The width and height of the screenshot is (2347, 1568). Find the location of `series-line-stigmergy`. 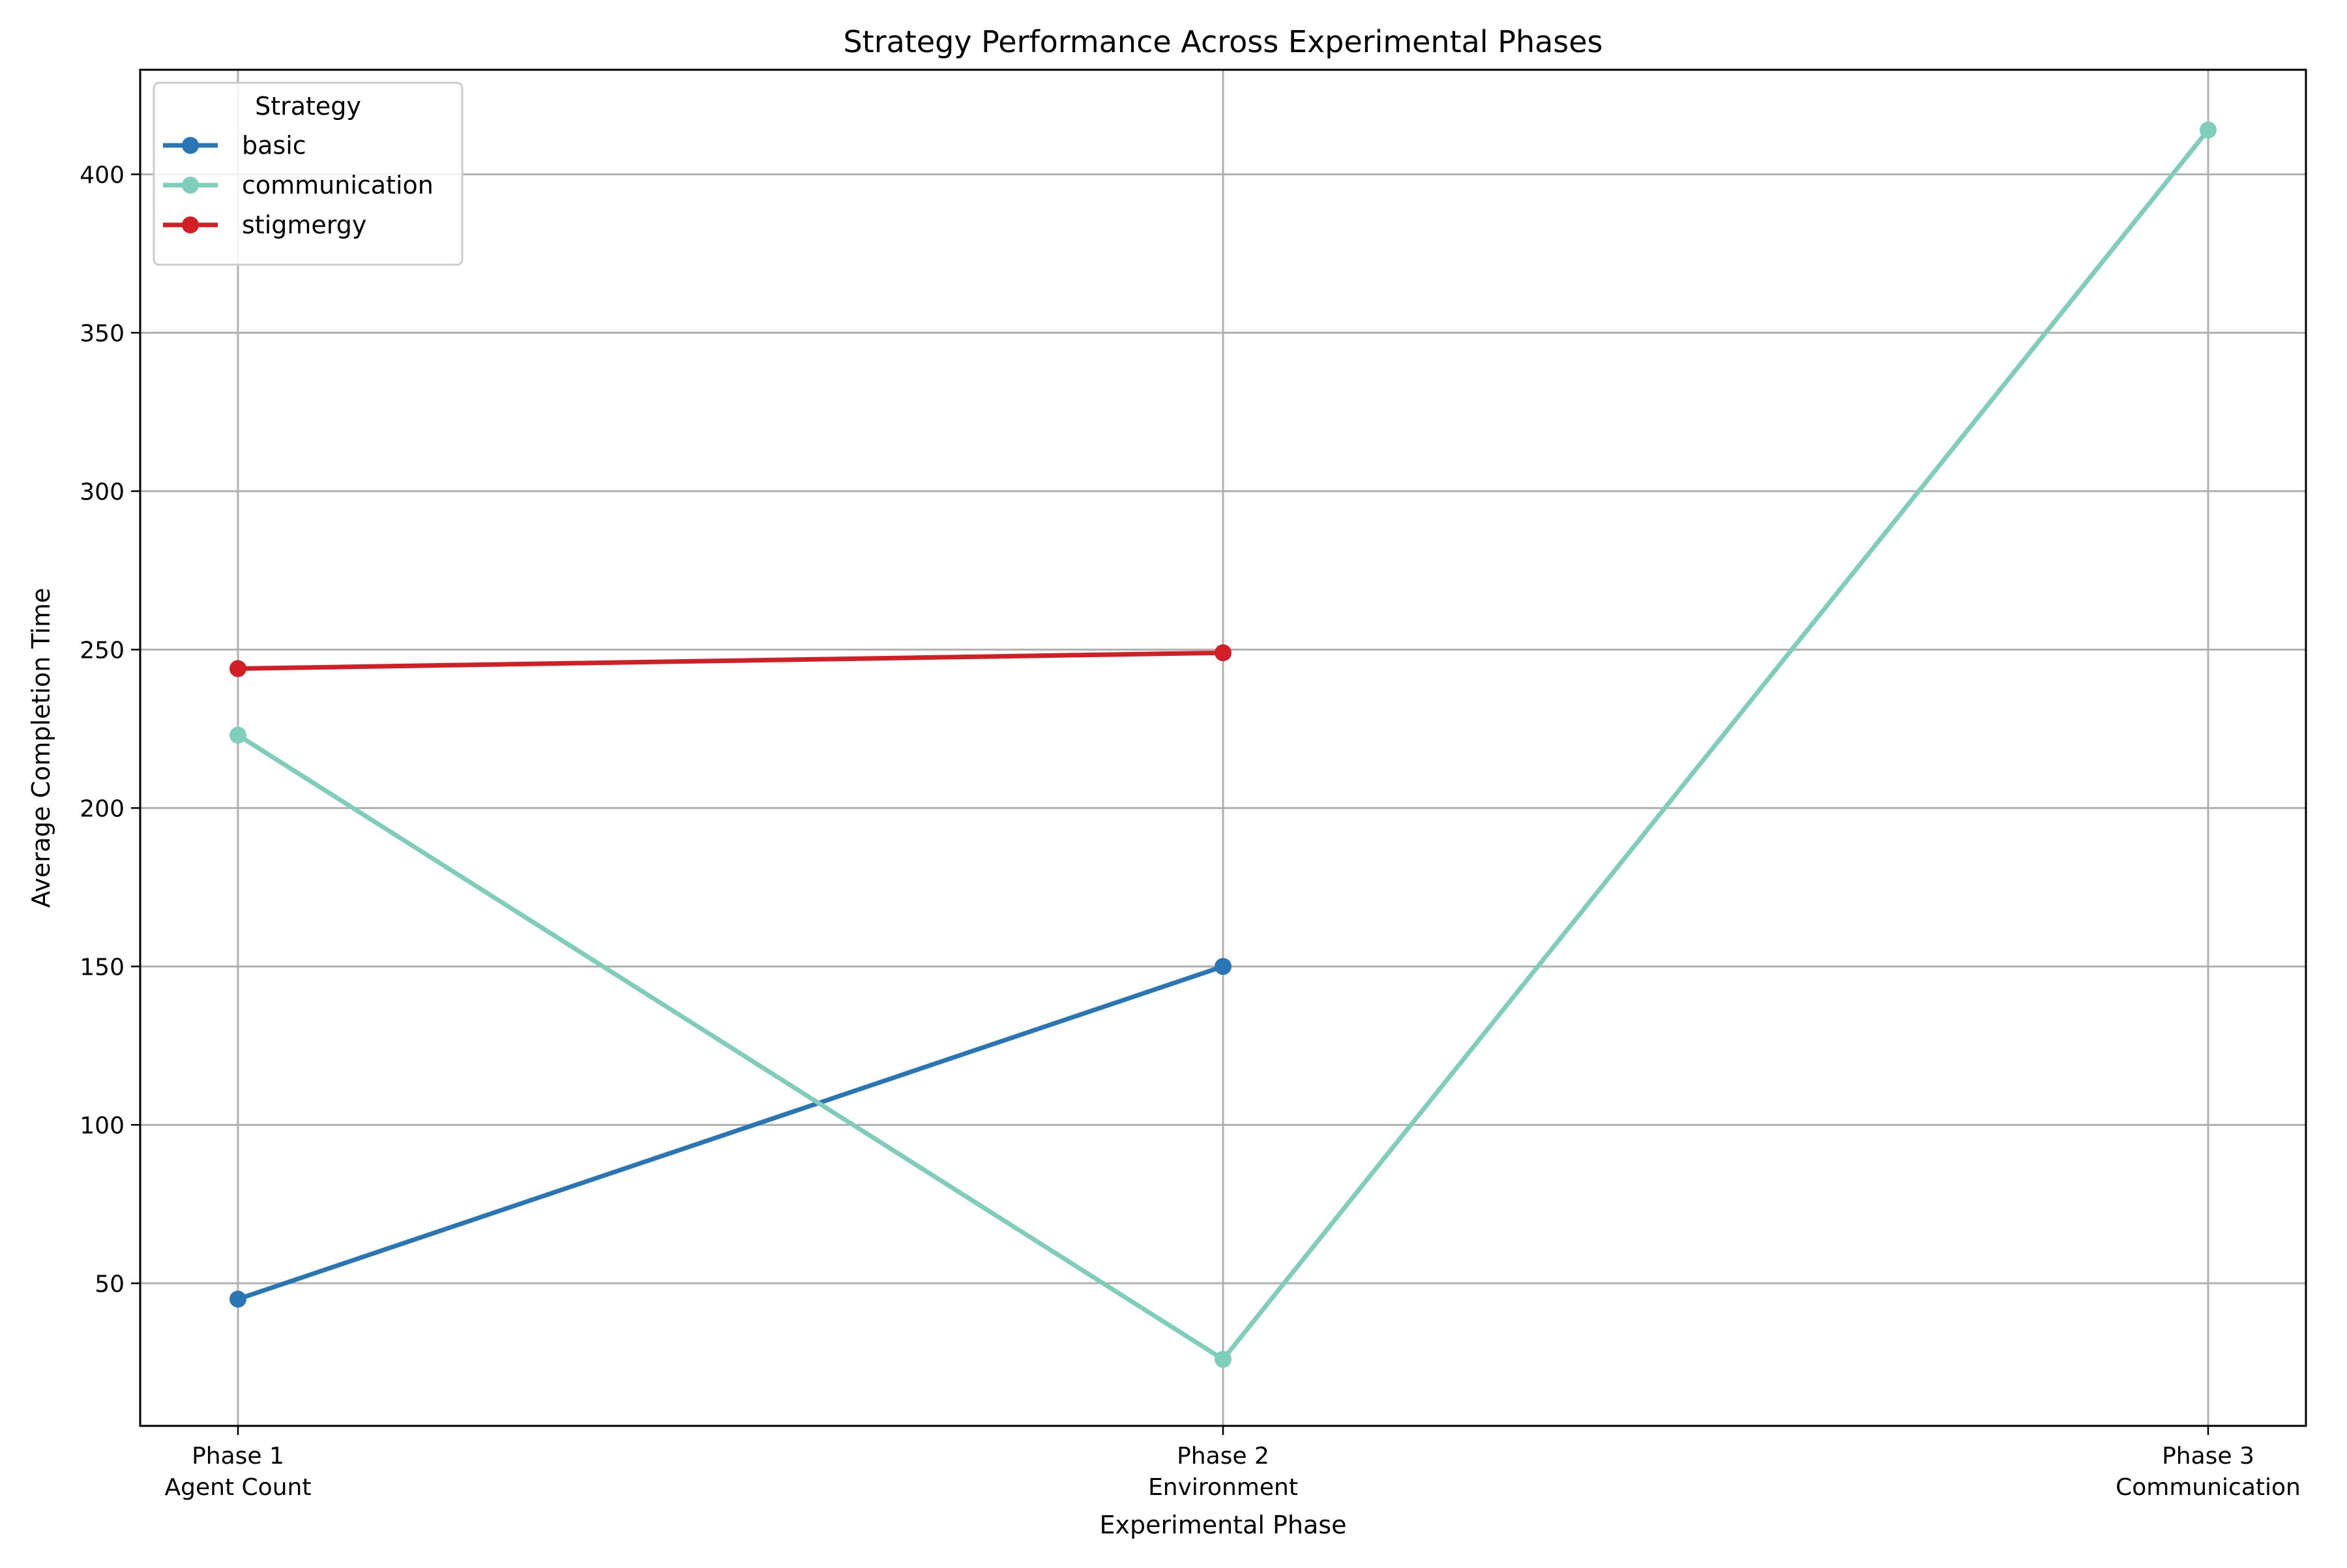

series-line-stigmergy is located at coordinates (730, 661).